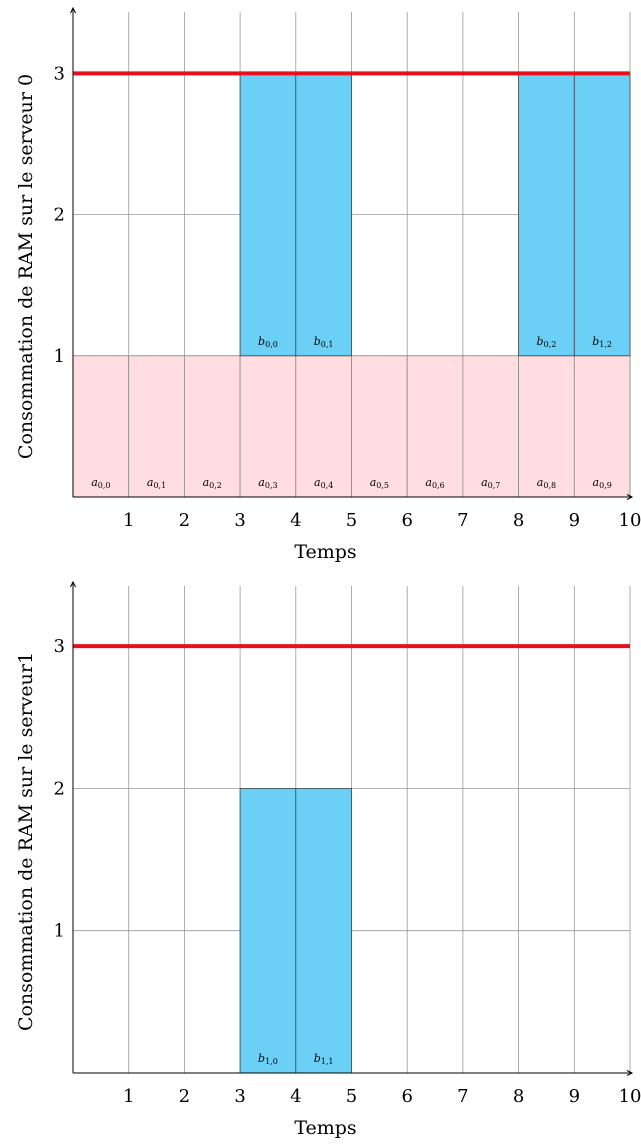  Describe the element at coordinates (26, 266) in the screenshot. I see `y-axis-title: Consommation de RAM sur le serveur 0` at that location.